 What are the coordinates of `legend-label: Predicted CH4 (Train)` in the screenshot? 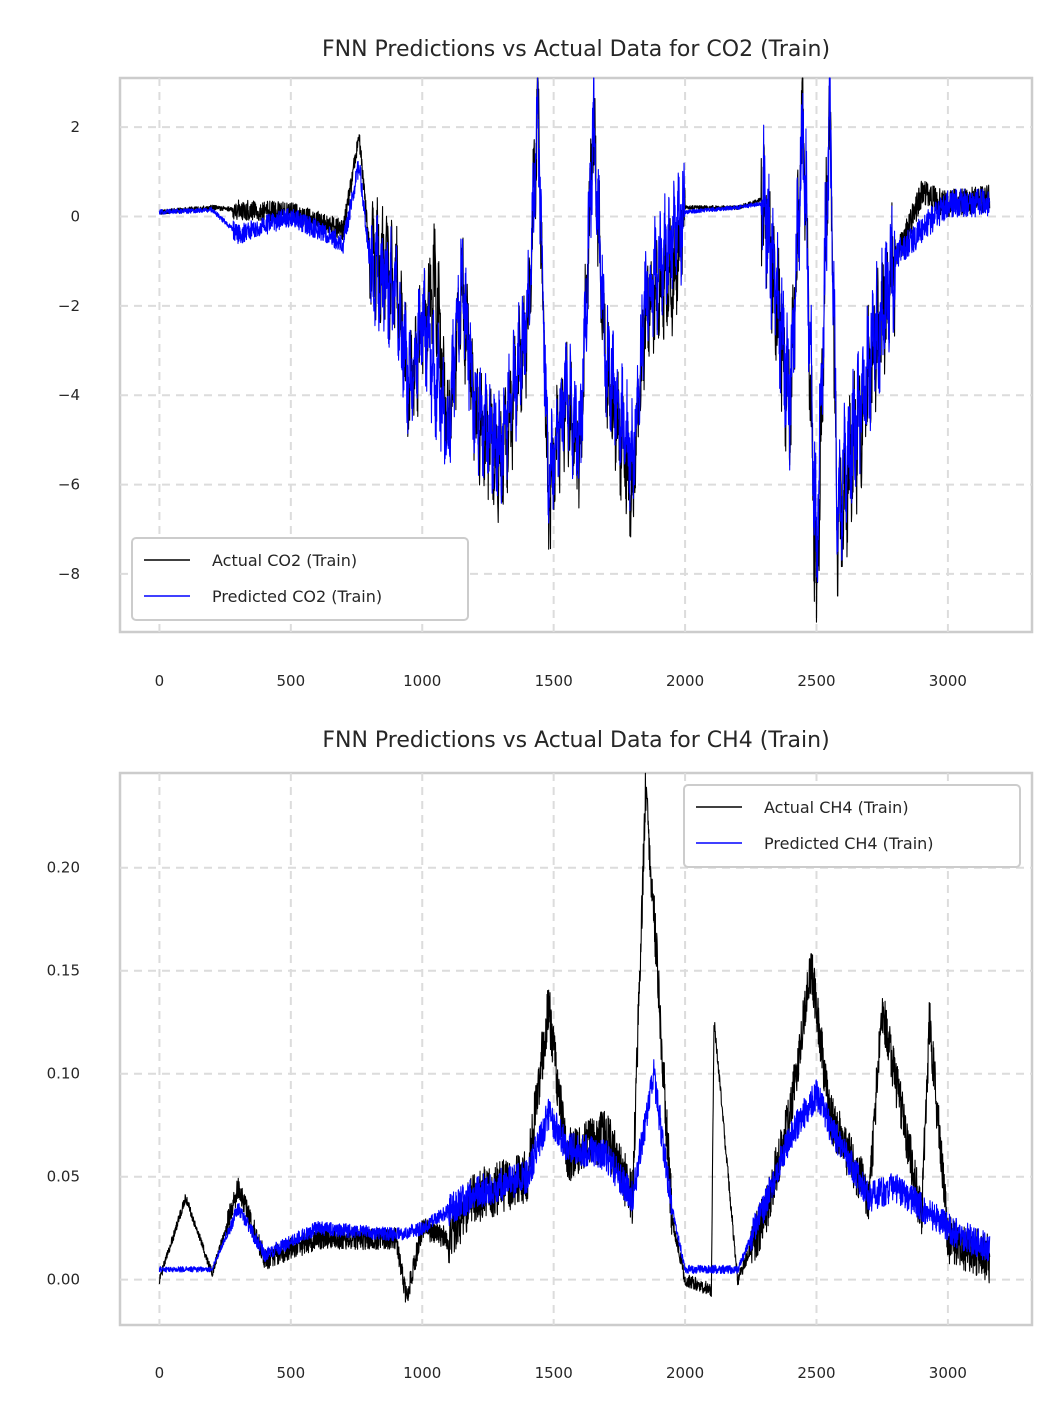 It's located at (849, 843).